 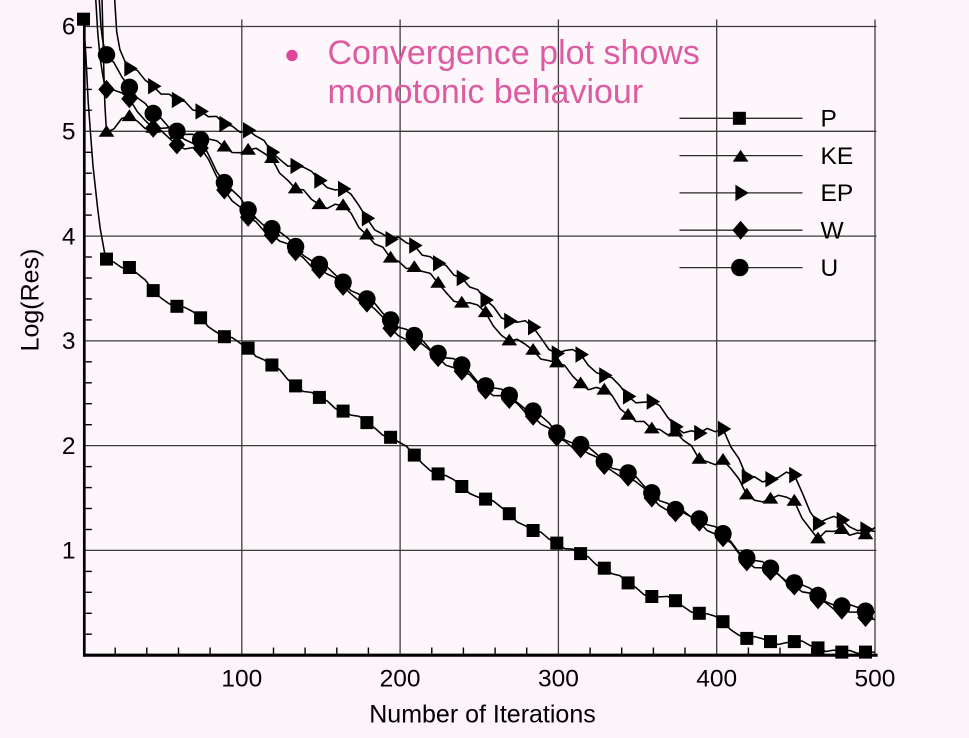 What do you see at coordinates (69, 236) in the screenshot?
I see `svg-text: 4` at bounding box center [69, 236].